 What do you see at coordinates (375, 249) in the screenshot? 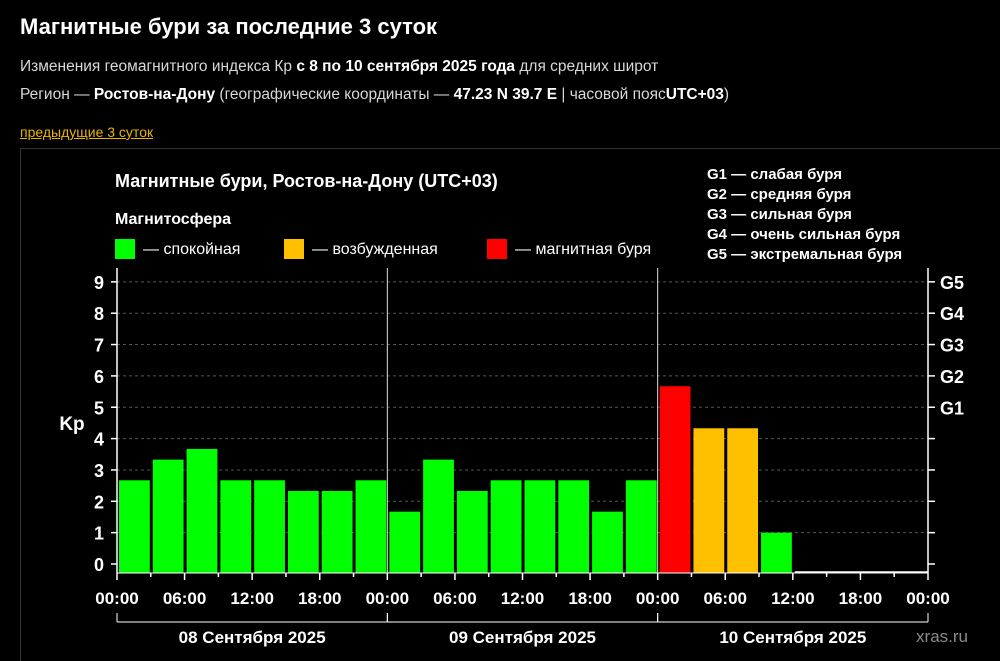
I see `legend-label-active: — возбужденная` at bounding box center [375, 249].